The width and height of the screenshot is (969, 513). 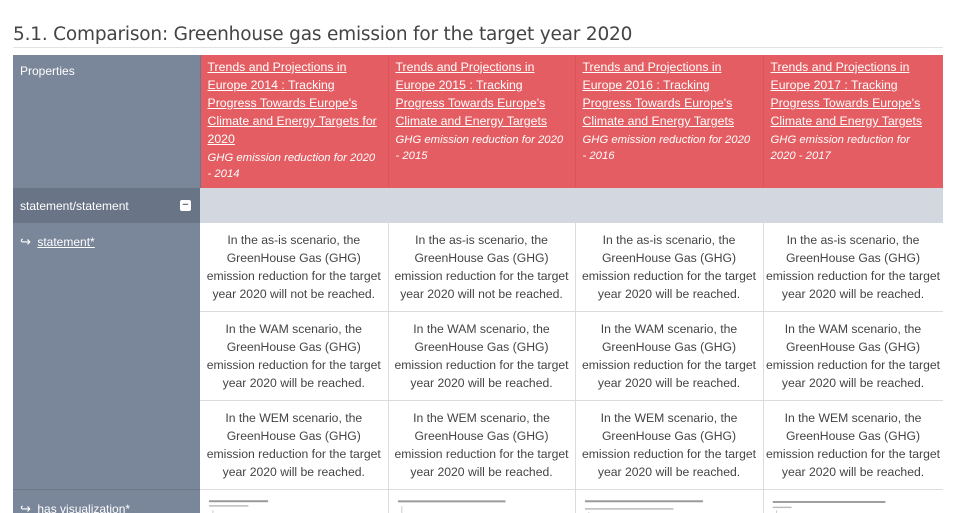 What do you see at coordinates (571, 205) in the screenshot?
I see `section-fill` at bounding box center [571, 205].